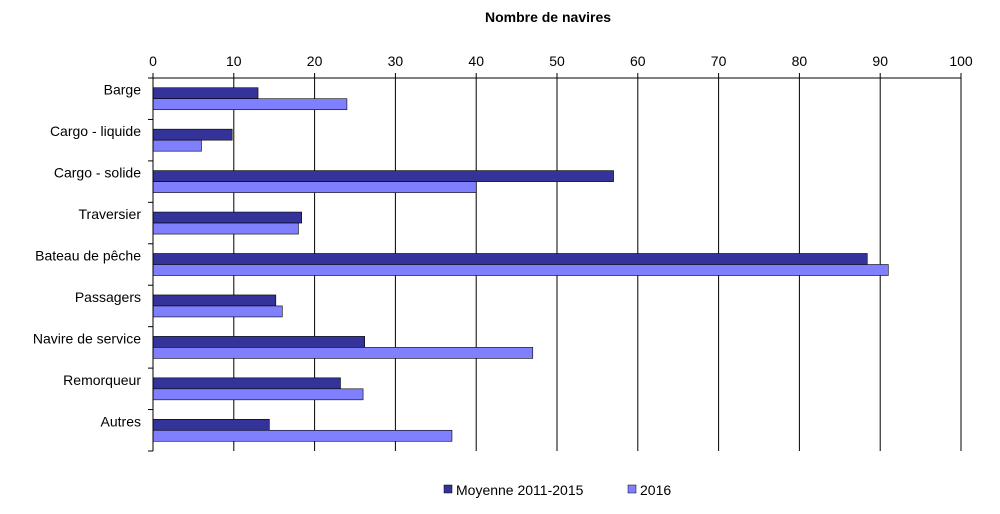  I want to click on category-label-barge: Barge, so click(123, 90).